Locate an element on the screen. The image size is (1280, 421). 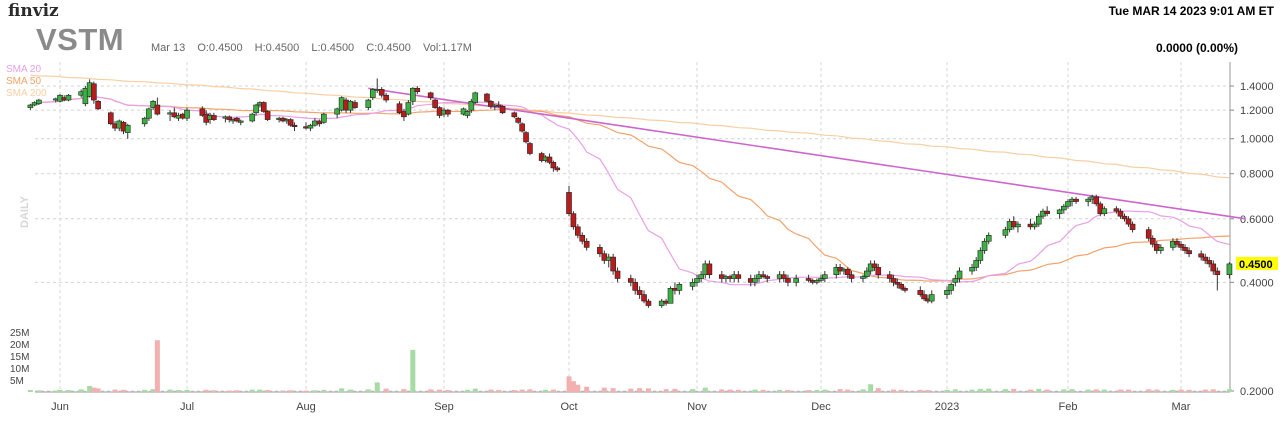
x-tick-label: Dec is located at coordinates (821, 407).